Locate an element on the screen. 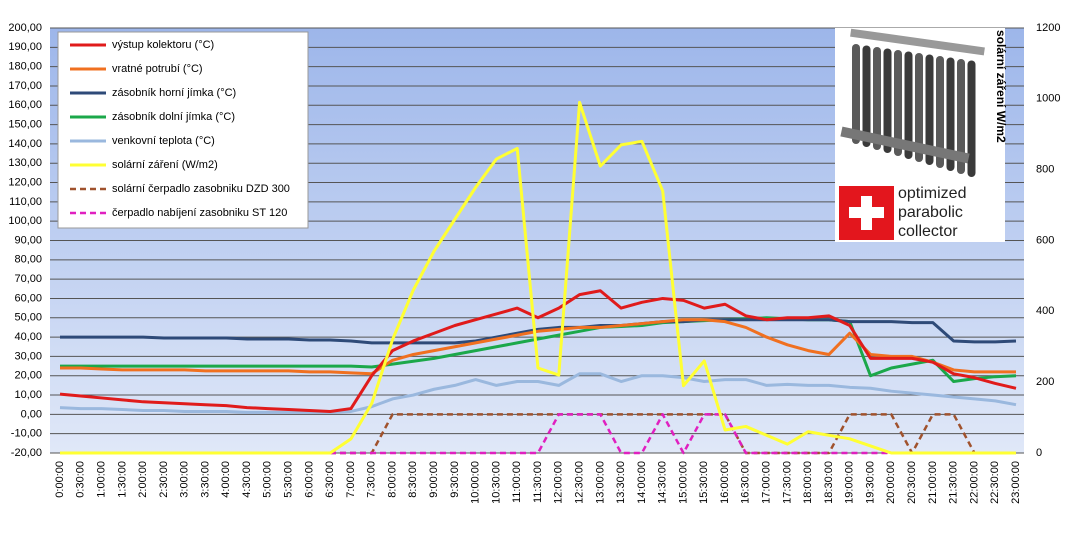  logo-text: collector is located at coordinates (928, 231).